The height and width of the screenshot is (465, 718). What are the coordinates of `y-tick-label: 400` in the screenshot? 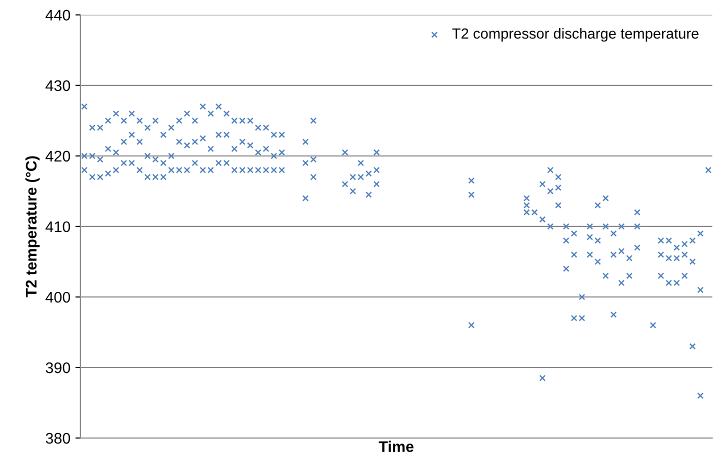 It's located at (58, 297).